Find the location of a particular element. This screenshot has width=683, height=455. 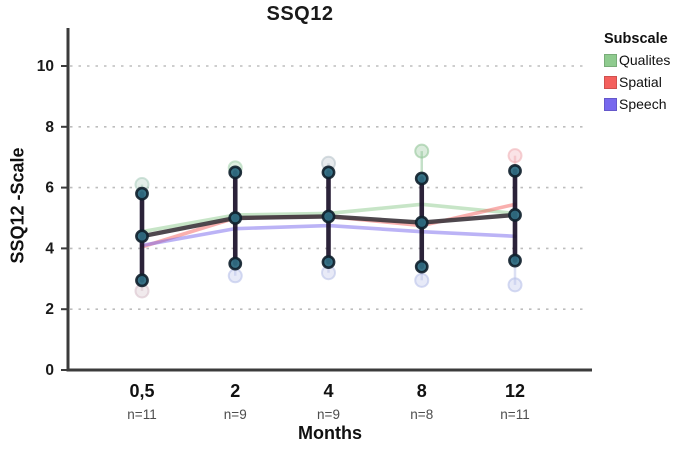

x-tick-label: 2 is located at coordinates (235, 391).